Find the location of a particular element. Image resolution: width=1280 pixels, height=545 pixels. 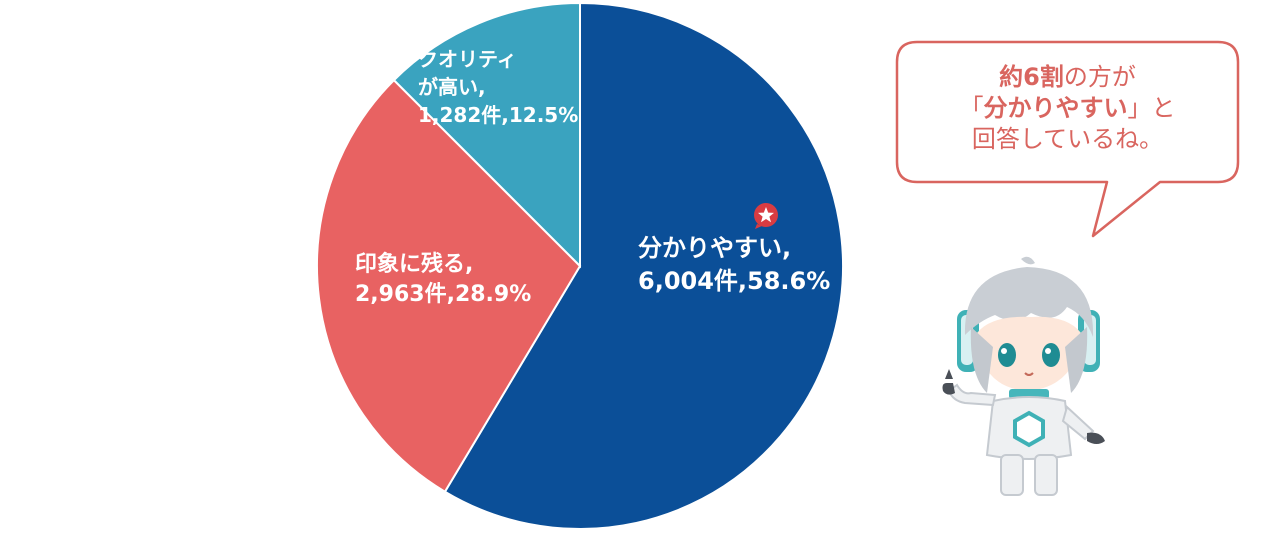

data-label-wakariyasui-line1: 分かりやすい, is located at coordinates (715, 248).